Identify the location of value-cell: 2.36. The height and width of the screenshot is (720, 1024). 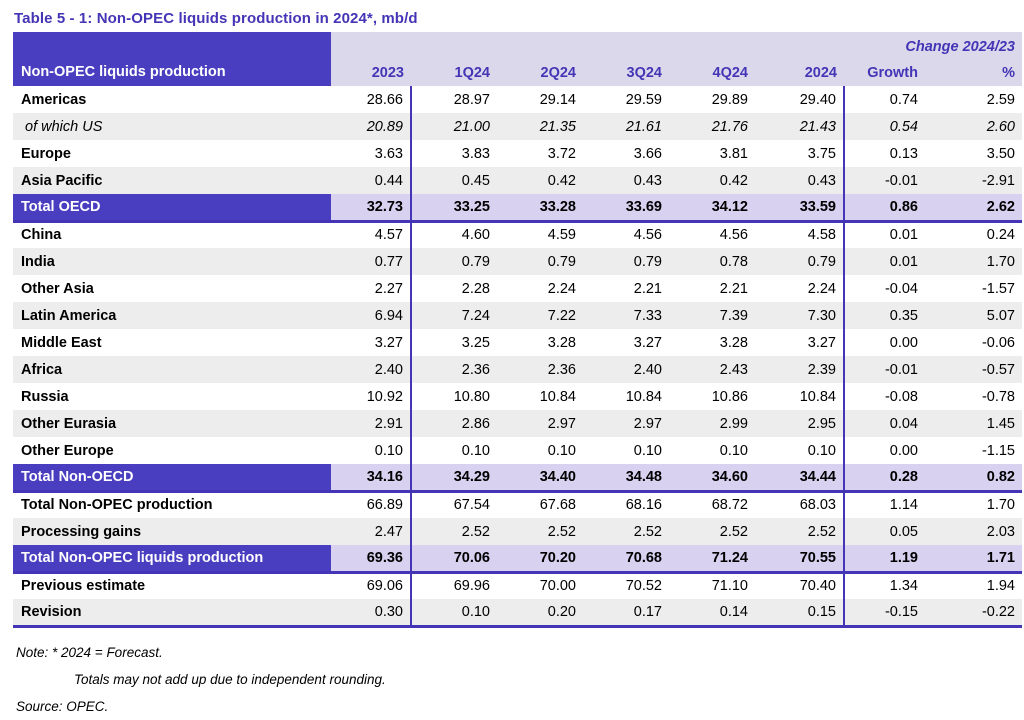
(454, 369).